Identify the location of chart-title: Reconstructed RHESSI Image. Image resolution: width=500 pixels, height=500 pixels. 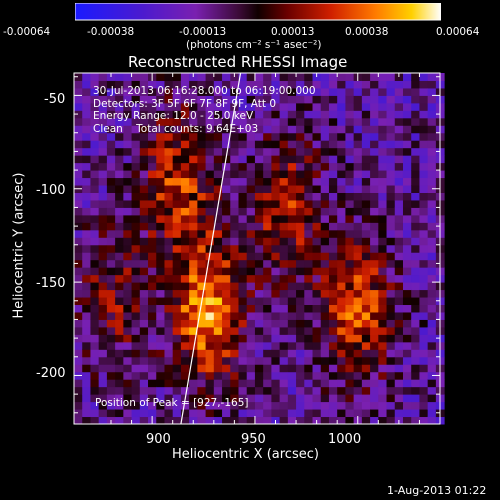
(238, 62).